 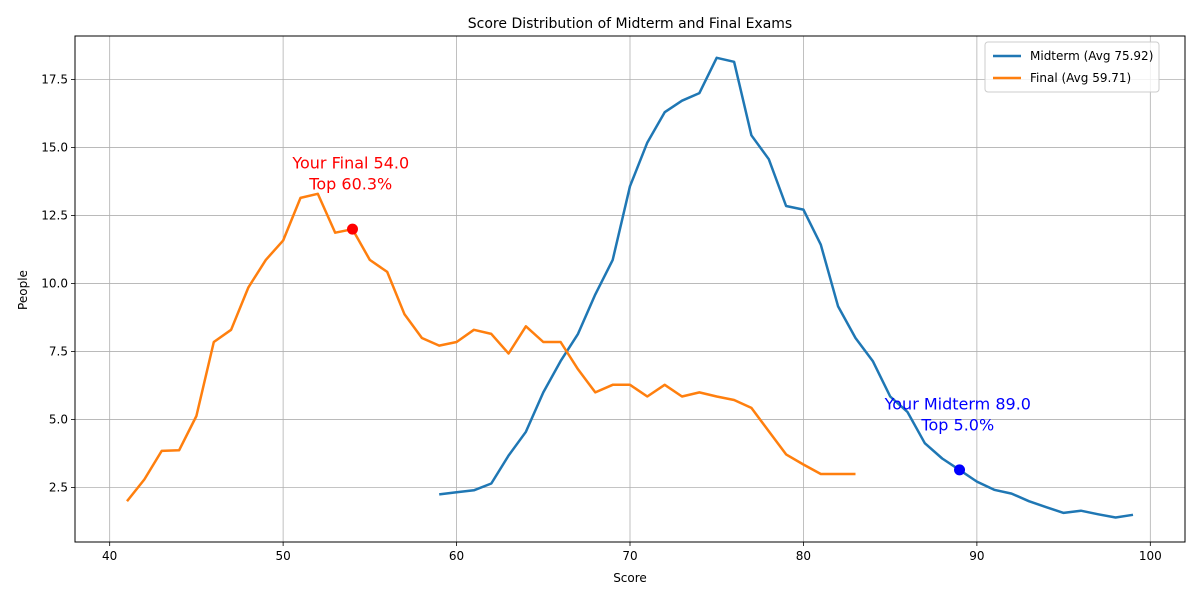 What do you see at coordinates (58, 488) in the screenshot?
I see `y-tick-label: 2.5` at bounding box center [58, 488].